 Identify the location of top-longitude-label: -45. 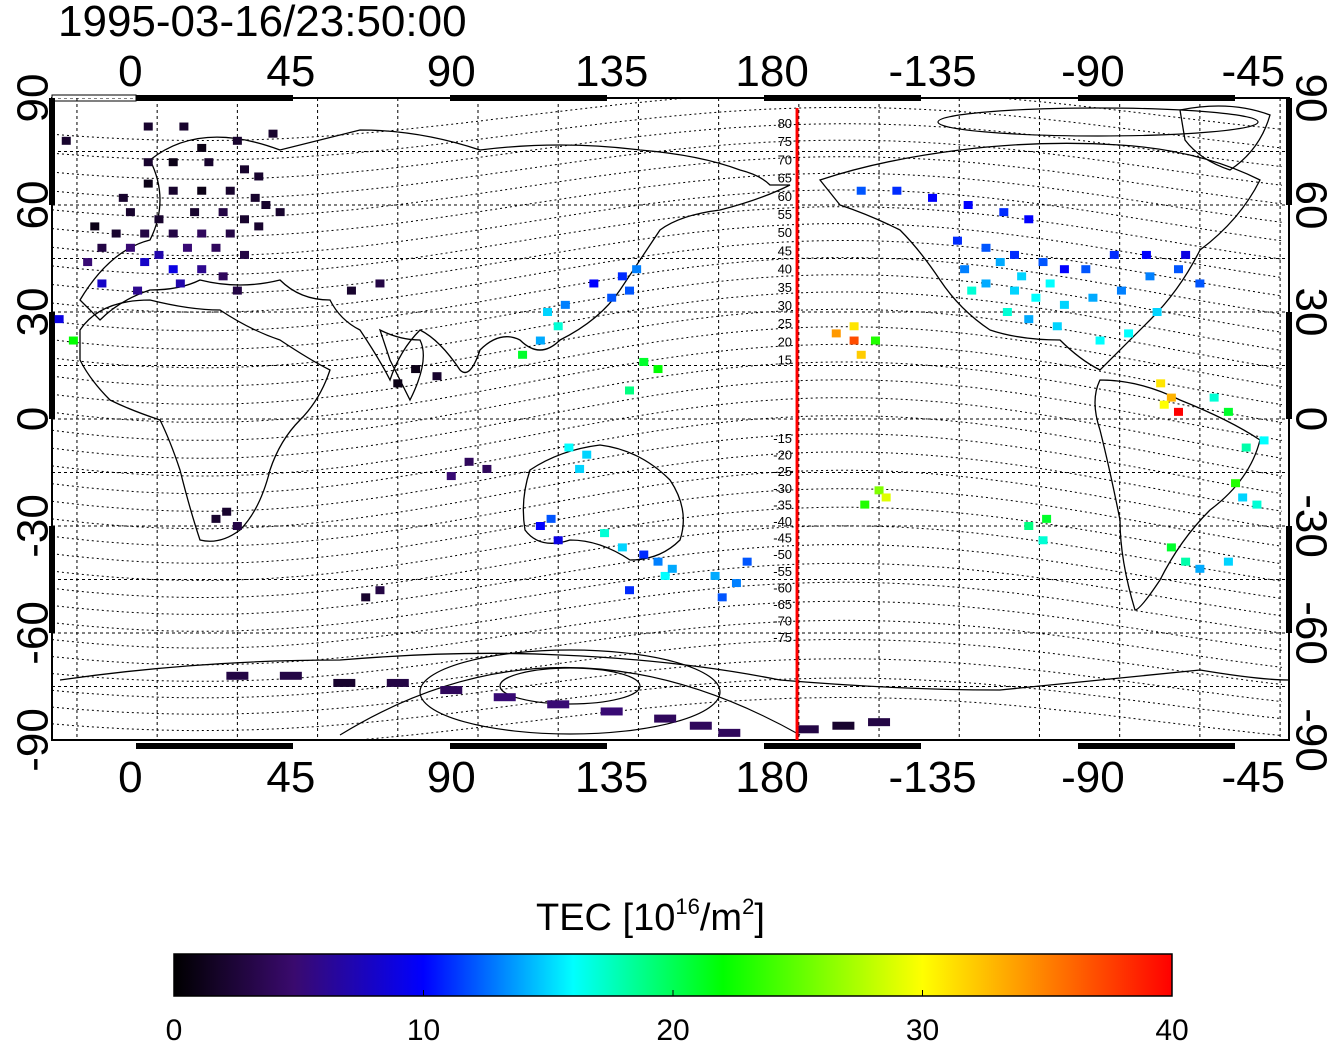
(1254, 71).